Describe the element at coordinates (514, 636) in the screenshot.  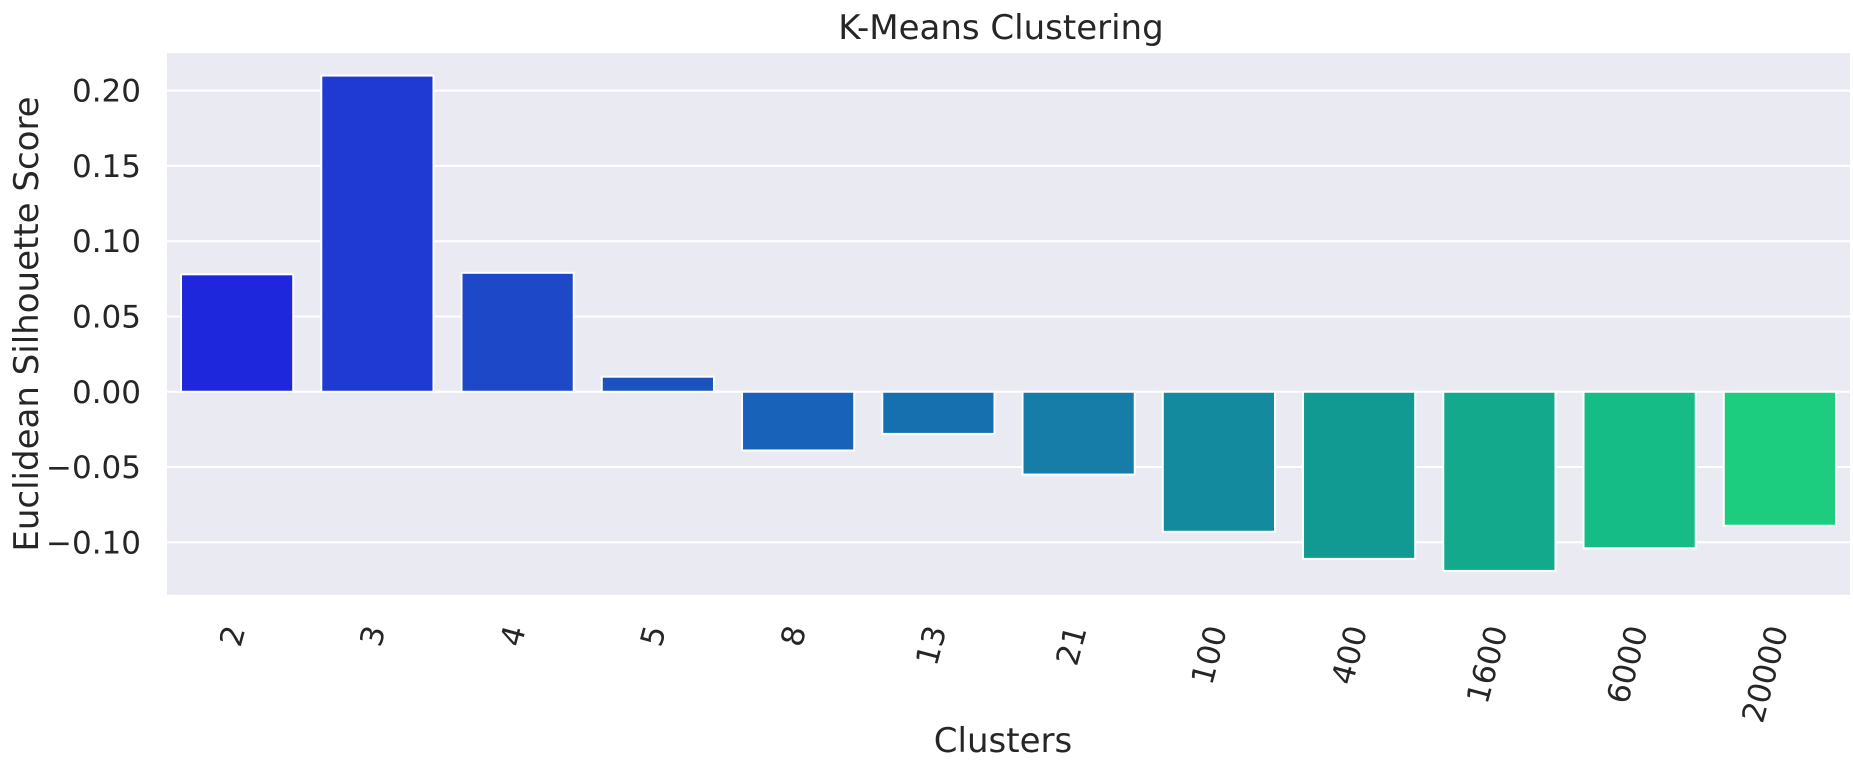
I see `x-tick-label: 4` at that location.